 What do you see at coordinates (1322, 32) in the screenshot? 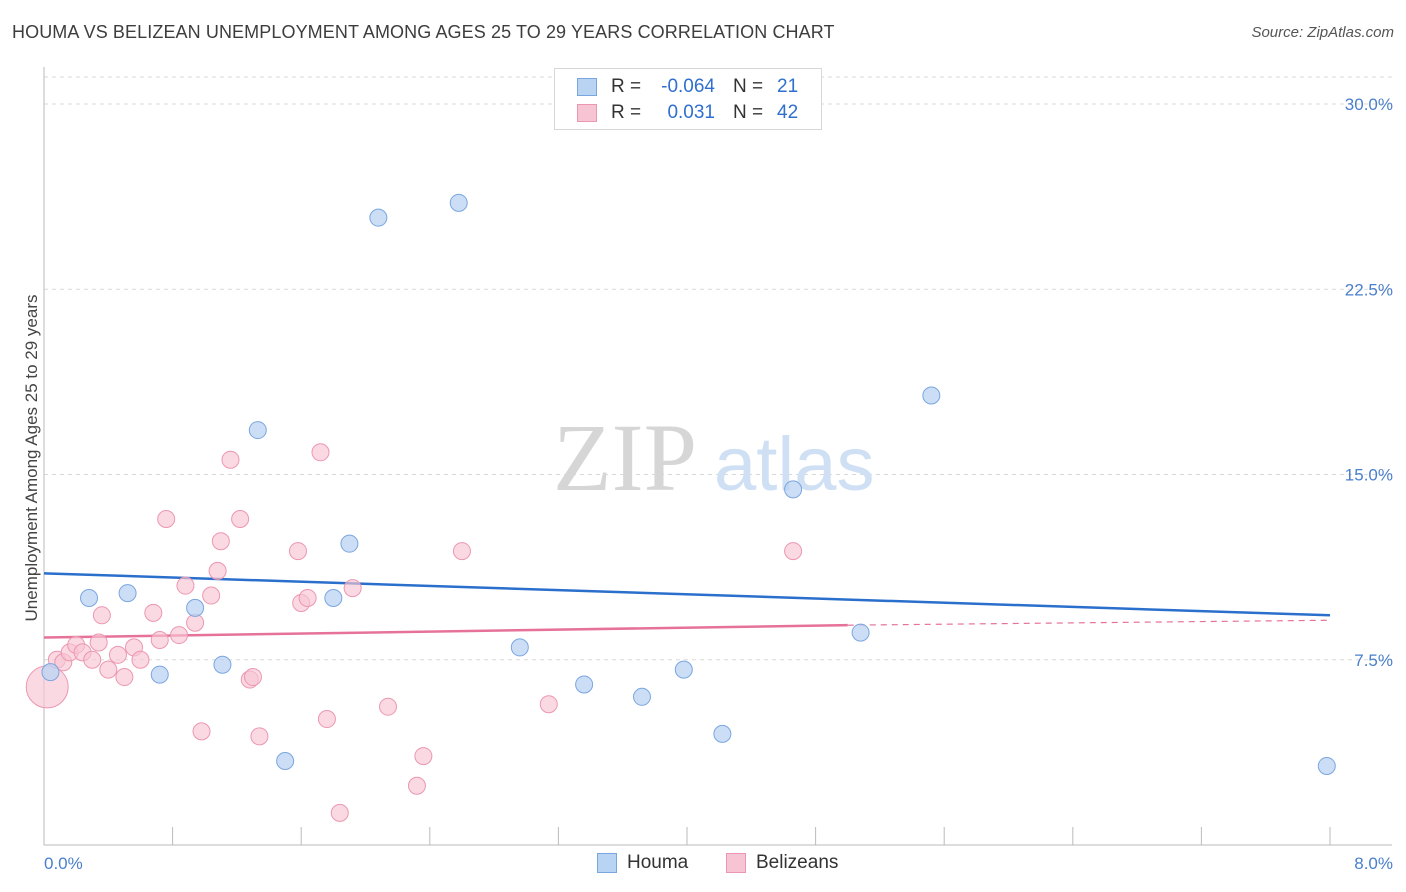
I see `source-label: Source: ZipAtlas.com` at bounding box center [1322, 32].